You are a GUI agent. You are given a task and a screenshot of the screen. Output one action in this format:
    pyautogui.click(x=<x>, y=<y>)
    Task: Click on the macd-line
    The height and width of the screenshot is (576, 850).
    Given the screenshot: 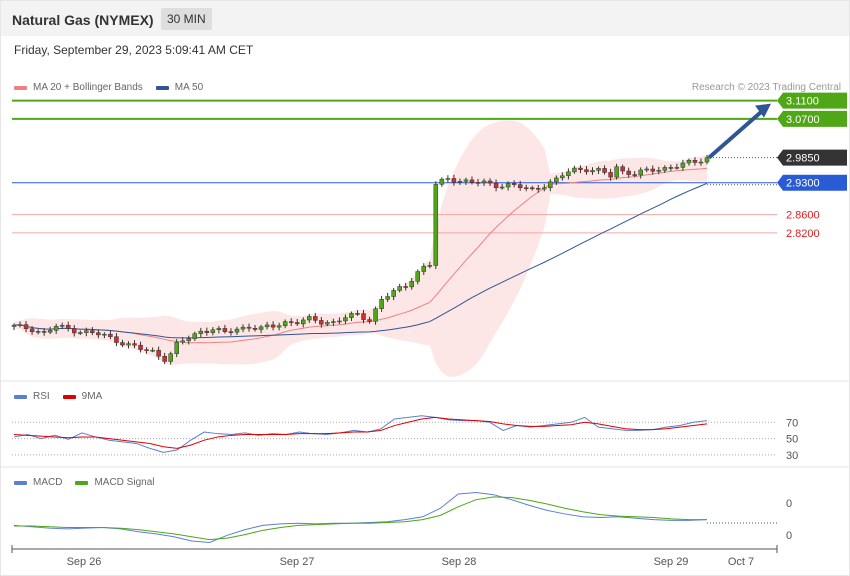 What is the action you would take?
    pyautogui.click(x=360, y=517)
    